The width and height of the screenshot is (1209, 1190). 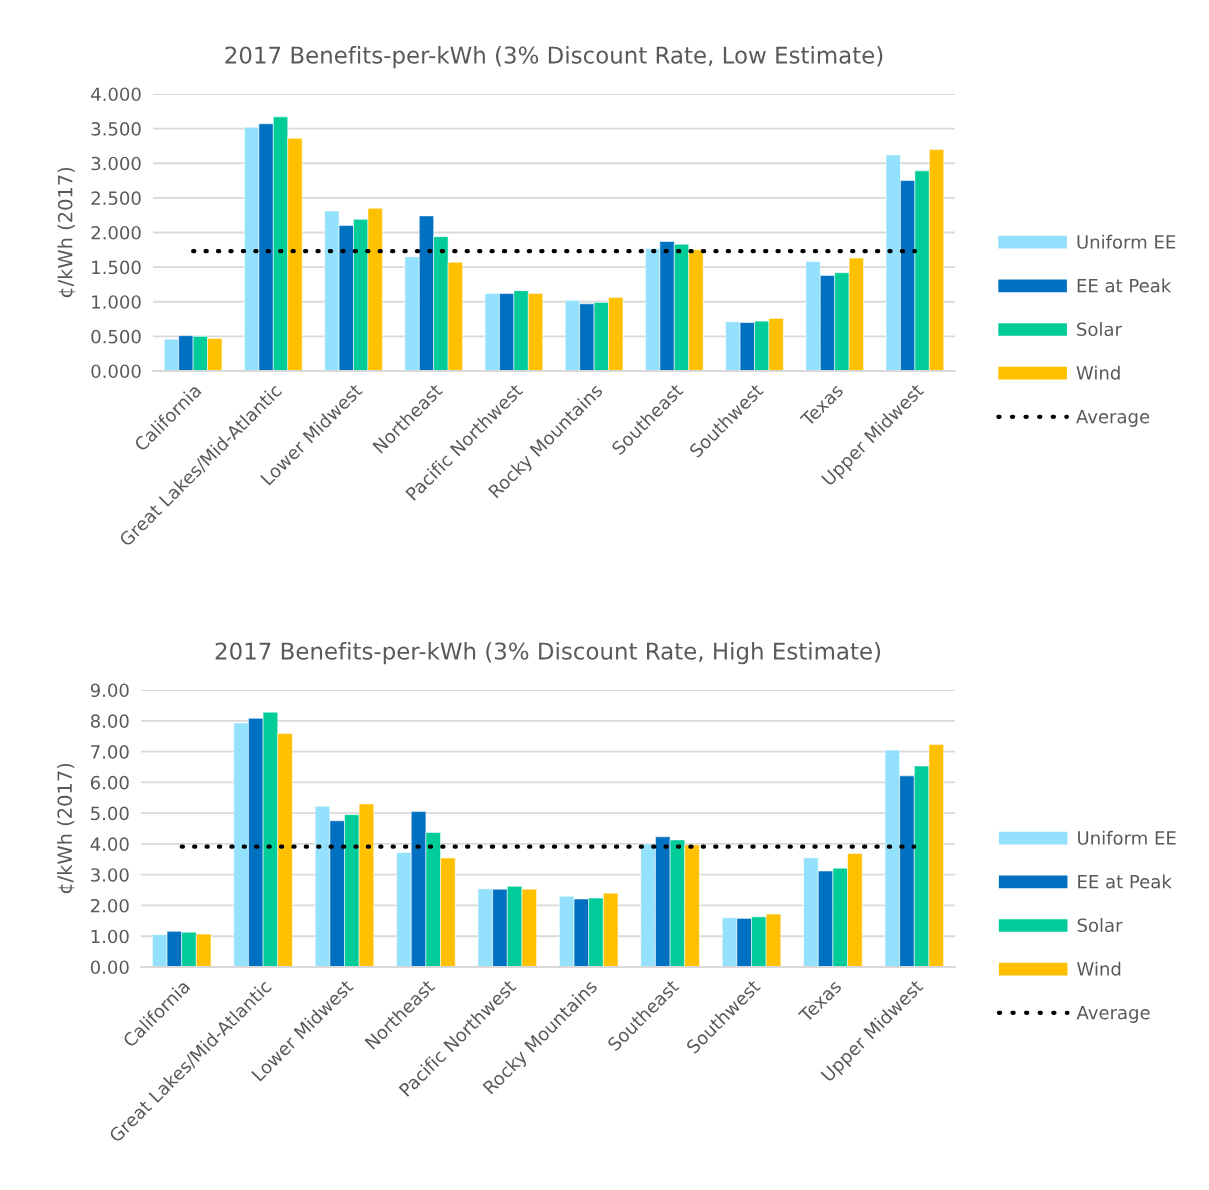 I want to click on y-tick-label: 3.000, so click(x=116, y=163).